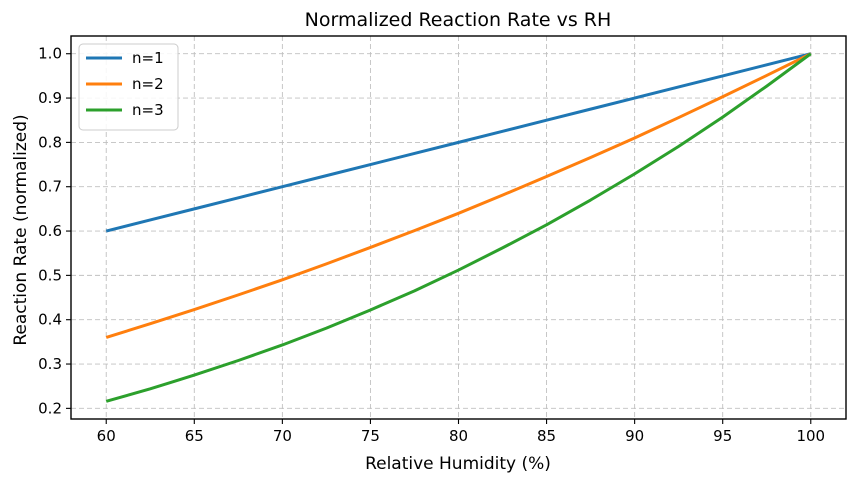  I want to click on x-axis-label: Relative Humidity (%), so click(458, 464).